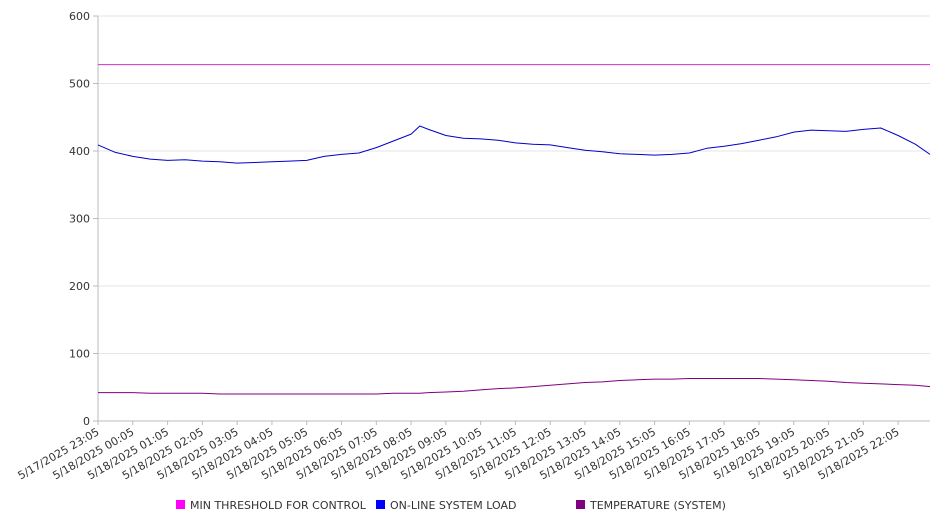 Image resolution: width=946 pixels, height=526 pixels. What do you see at coordinates (79, 84) in the screenshot?
I see `y-tick-label: 500` at bounding box center [79, 84].